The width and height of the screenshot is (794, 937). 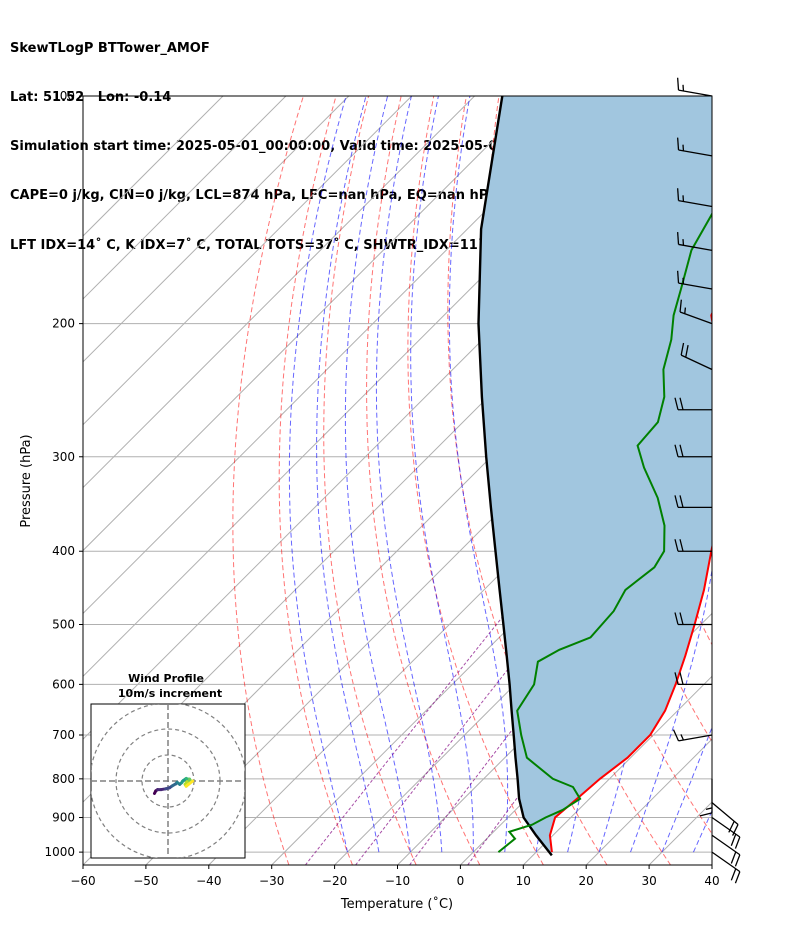 I want to click on y-tick-label: 700, so click(x=63, y=735).